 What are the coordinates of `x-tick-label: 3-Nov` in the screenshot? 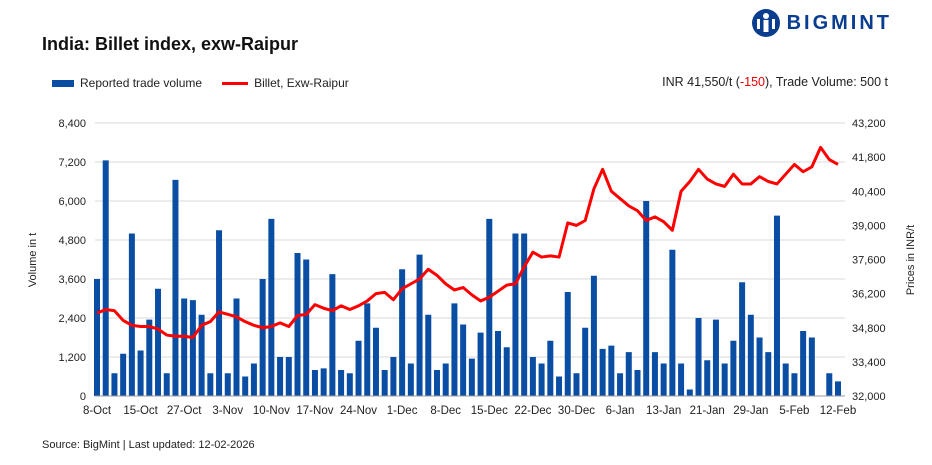 It's located at (227, 411).